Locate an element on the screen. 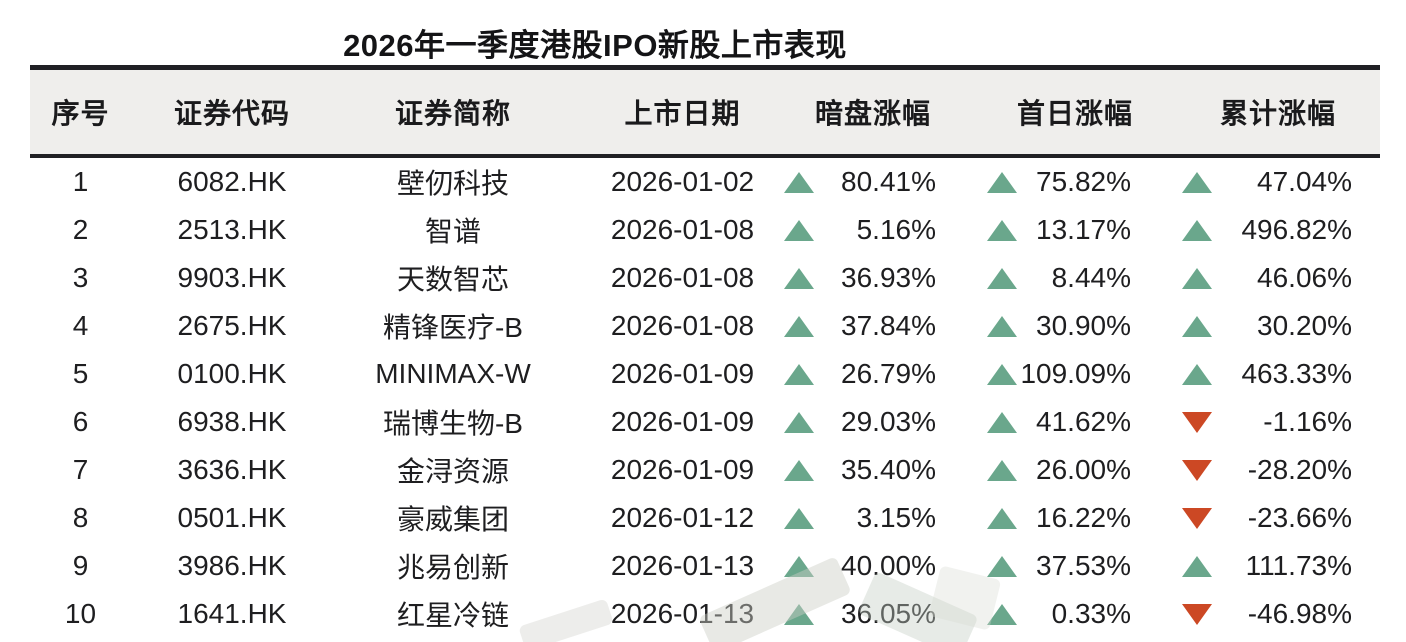 Image resolution: width=1406 pixels, height=642 pixels. cumulative-gain-cell: 47.04% is located at coordinates (1278, 182).